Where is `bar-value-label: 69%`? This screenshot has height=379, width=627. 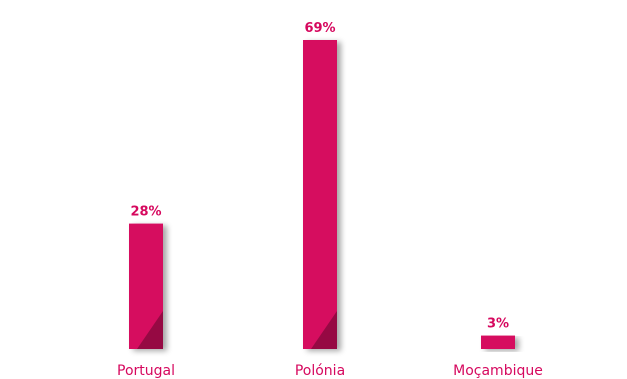
bar-value-label: 69% is located at coordinates (319, 28).